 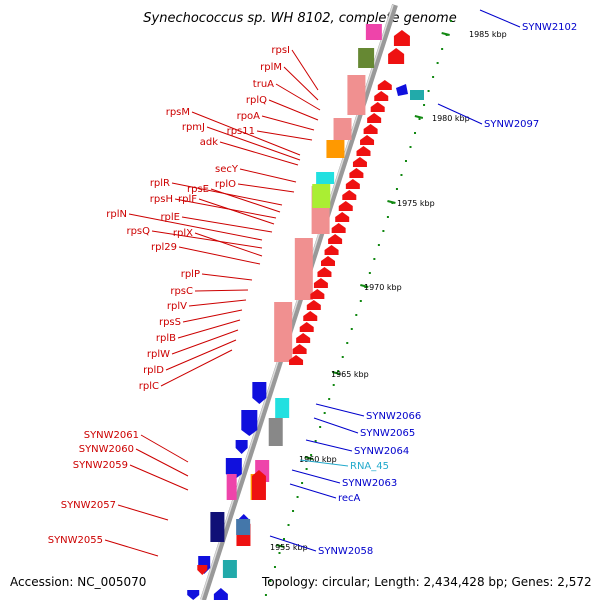 What do you see at coordinates (416, 203) in the screenshot?
I see `tick-label: 1975 kbp` at bounding box center [416, 203].